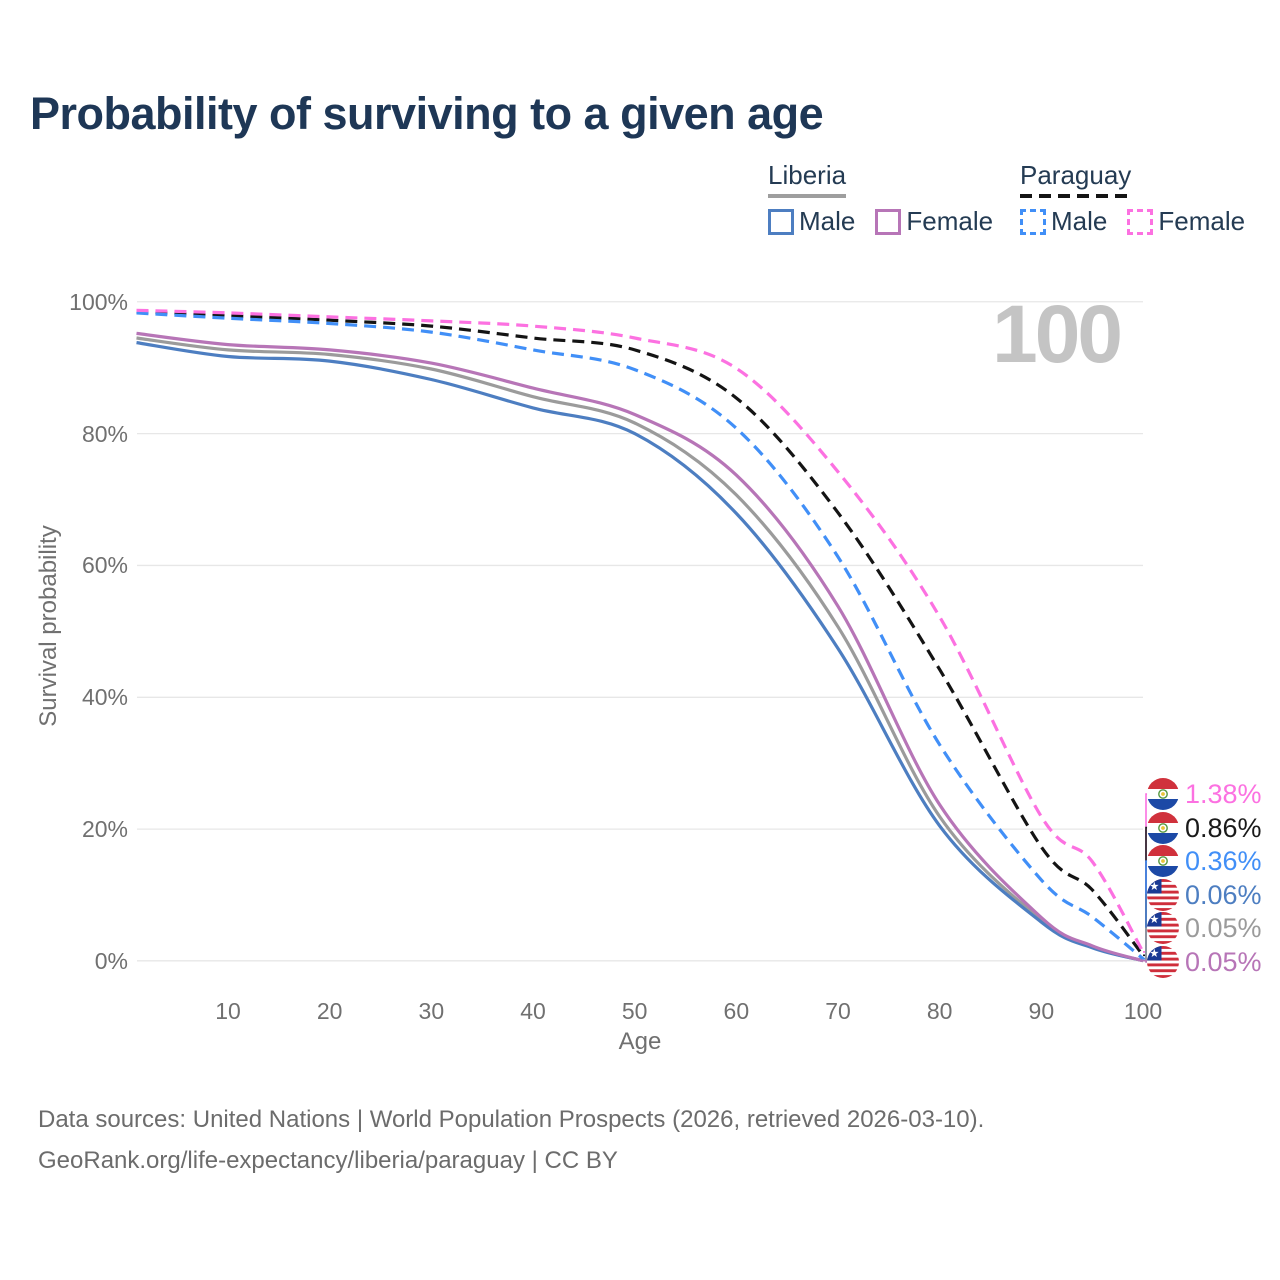 Image resolution: width=1280 pixels, height=1280 pixels. What do you see at coordinates (1142, 198) in the screenshot?
I see `legend-group-paraguay: Paraguay Male Female` at bounding box center [1142, 198].